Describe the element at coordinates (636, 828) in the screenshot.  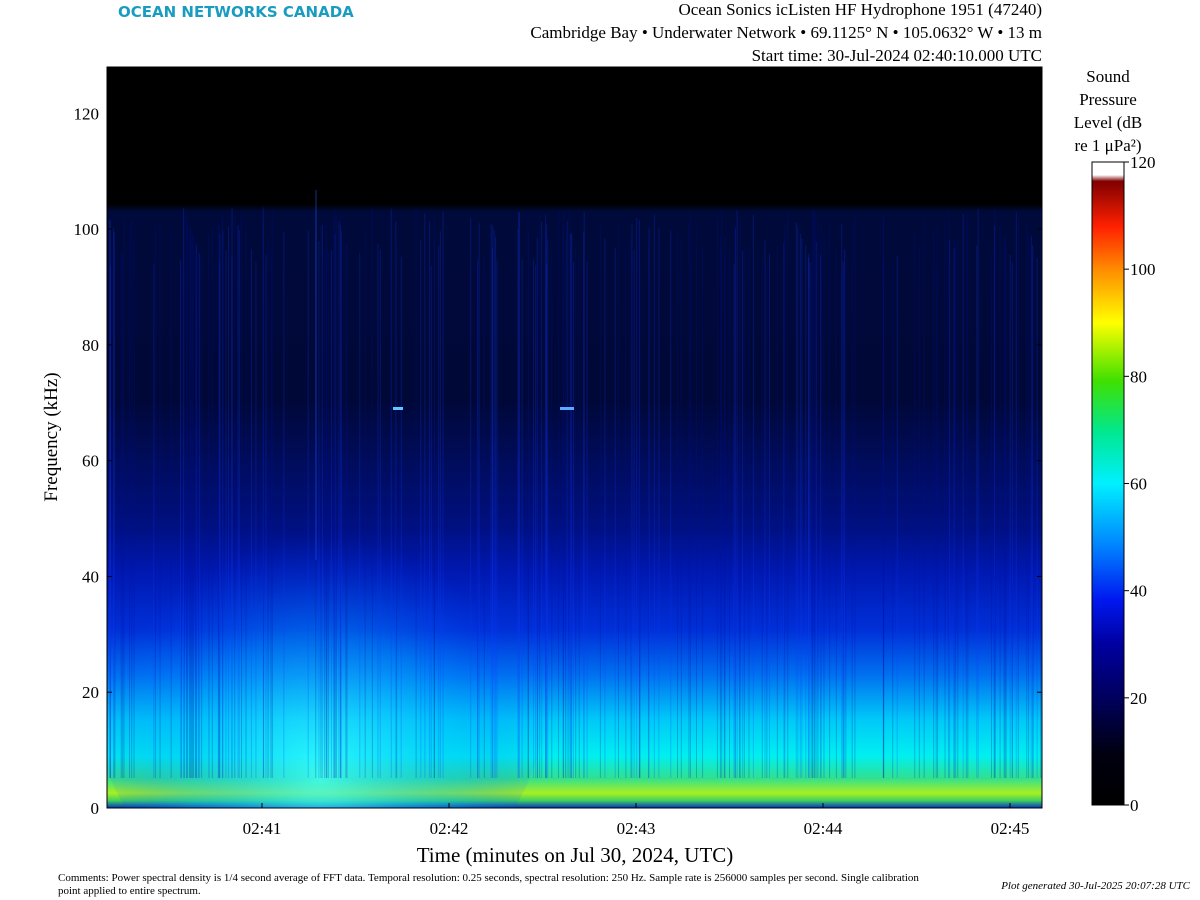
I see `x-tick-label: 02:43` at that location.